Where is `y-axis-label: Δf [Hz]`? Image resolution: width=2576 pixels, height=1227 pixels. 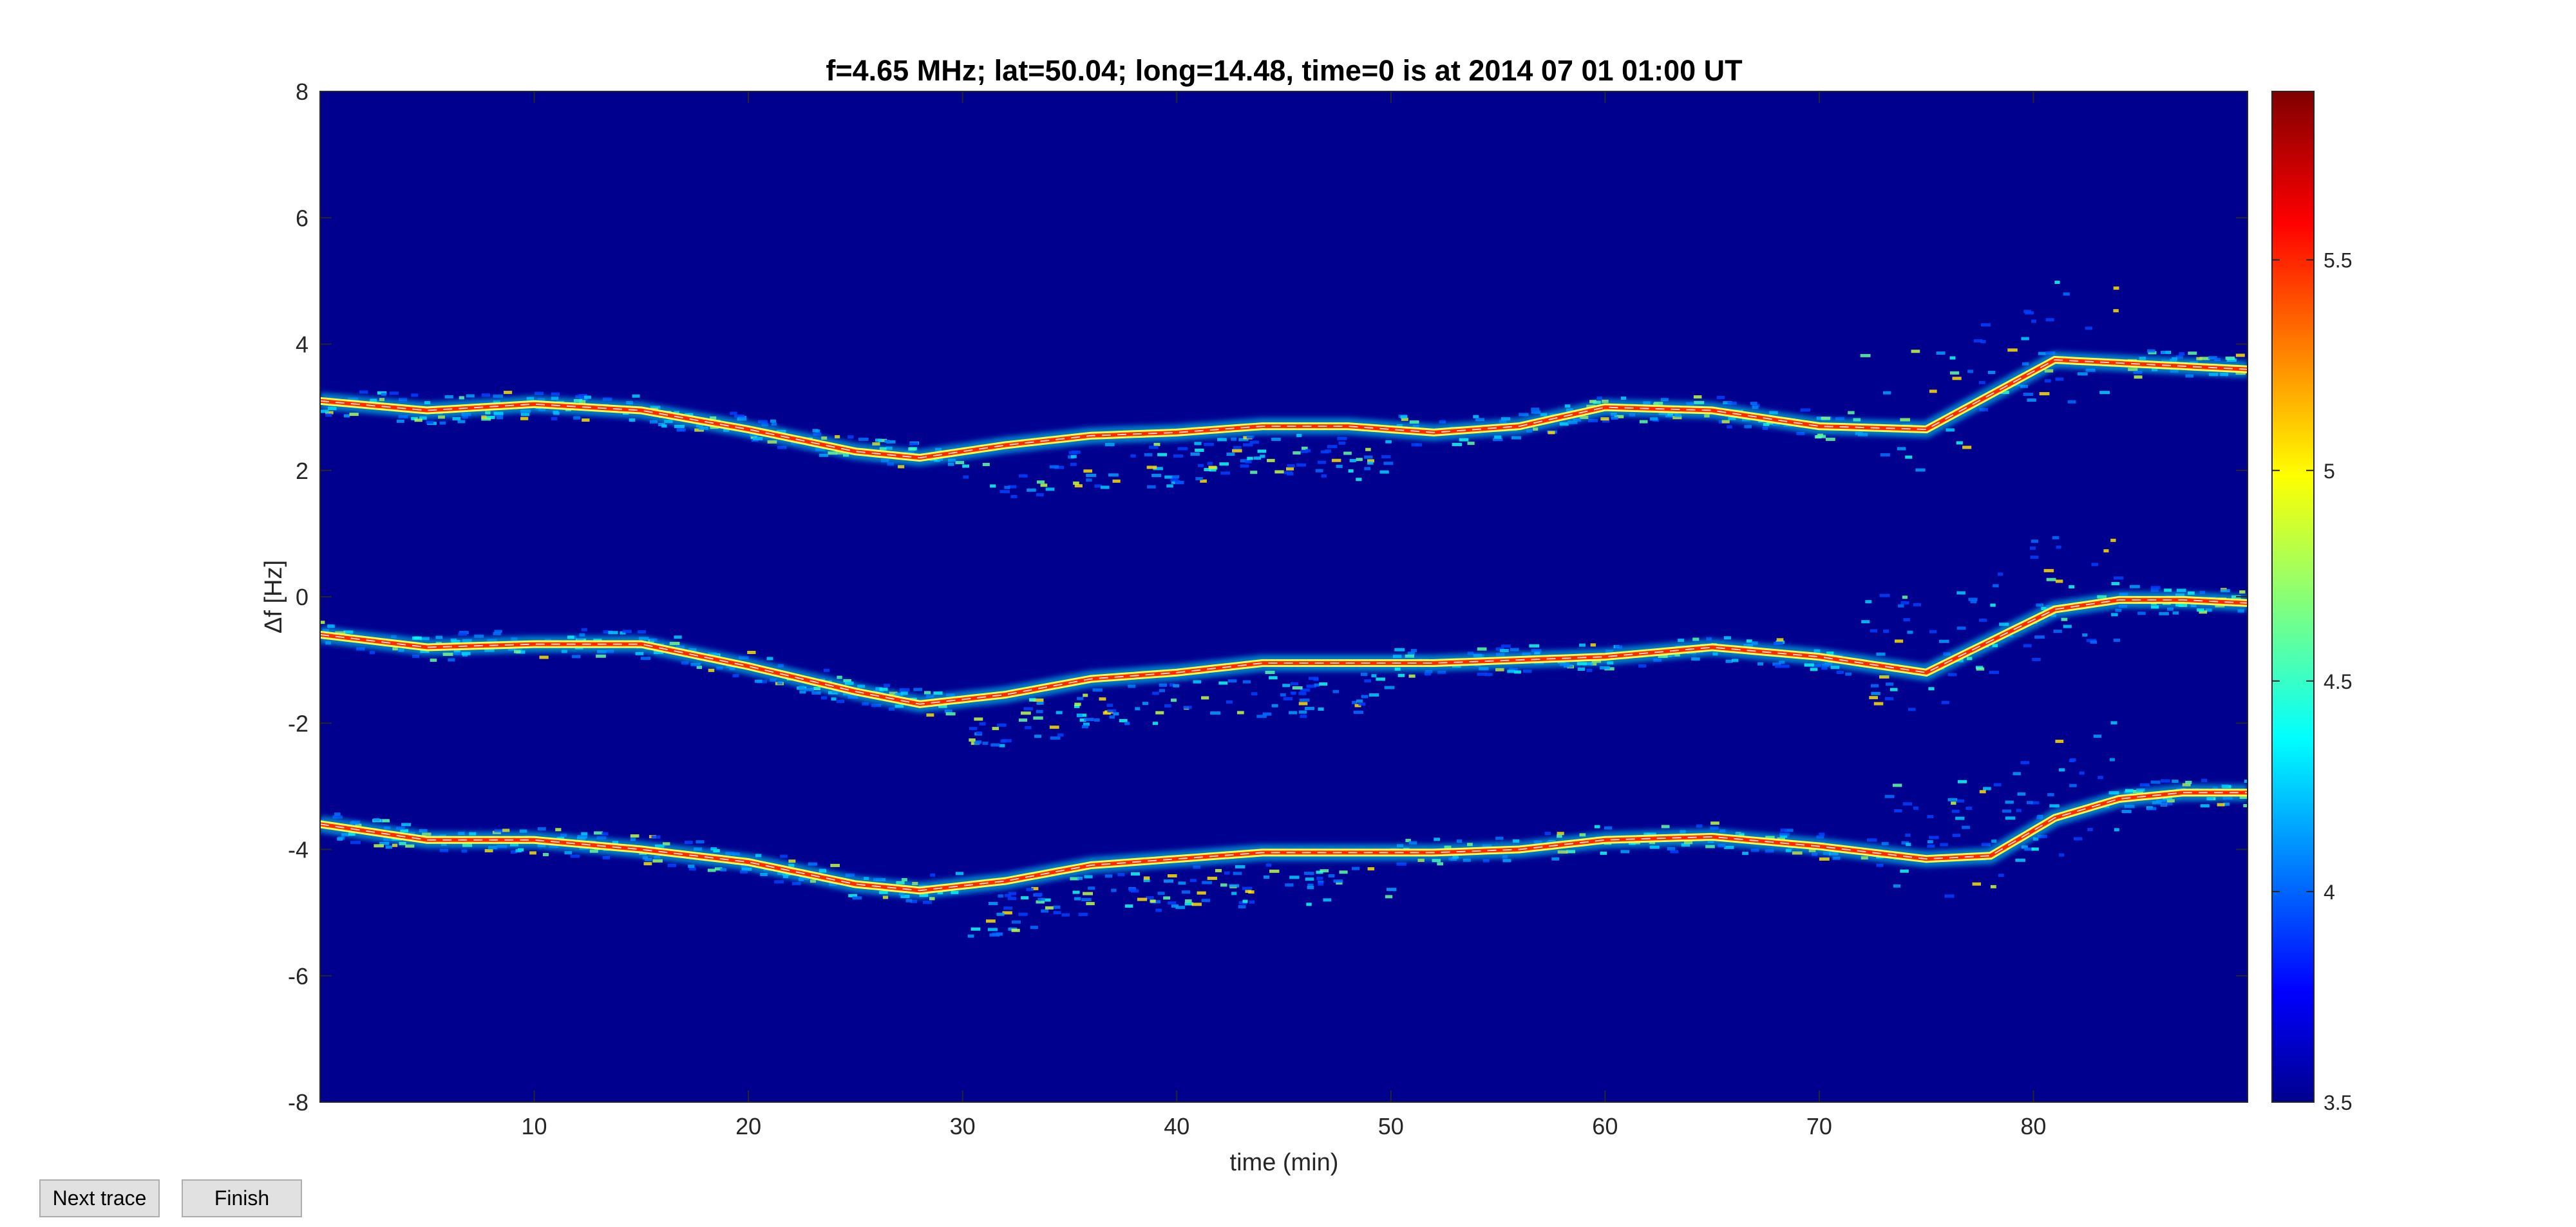
y-axis-label: Δf [Hz] is located at coordinates (273, 596).